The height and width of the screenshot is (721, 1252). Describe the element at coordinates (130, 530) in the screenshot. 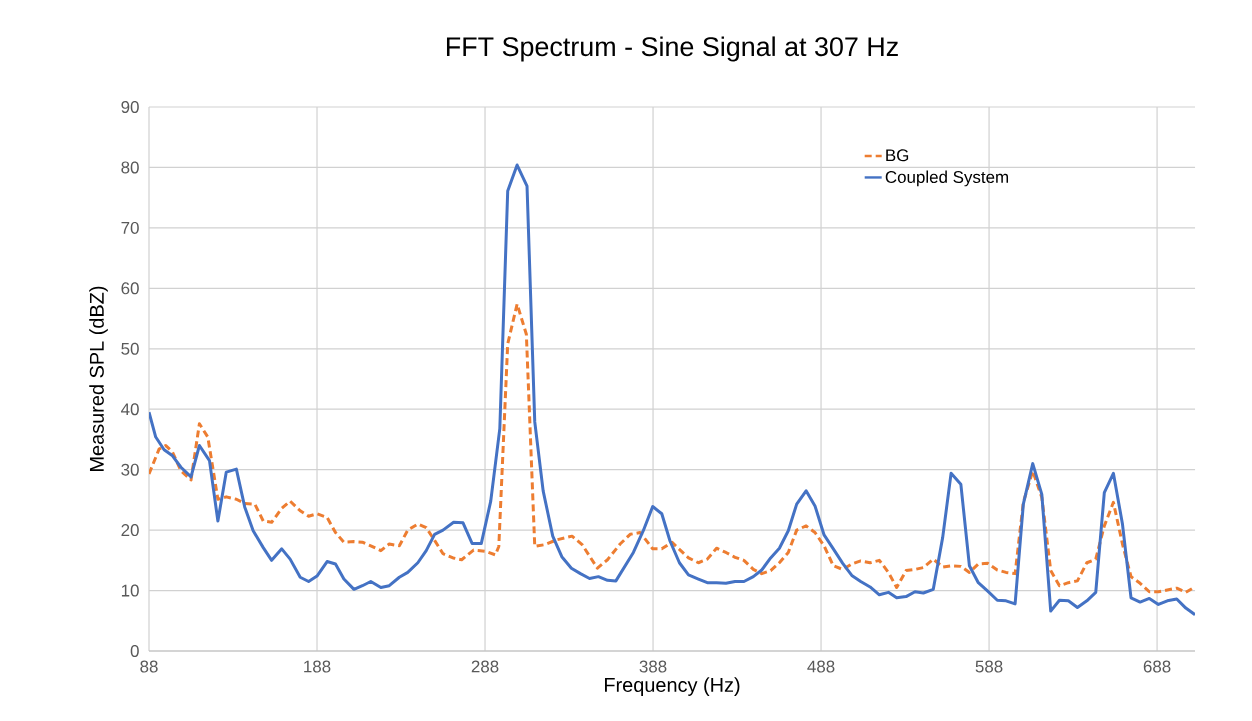

I see `y-tick-label: 20` at that location.